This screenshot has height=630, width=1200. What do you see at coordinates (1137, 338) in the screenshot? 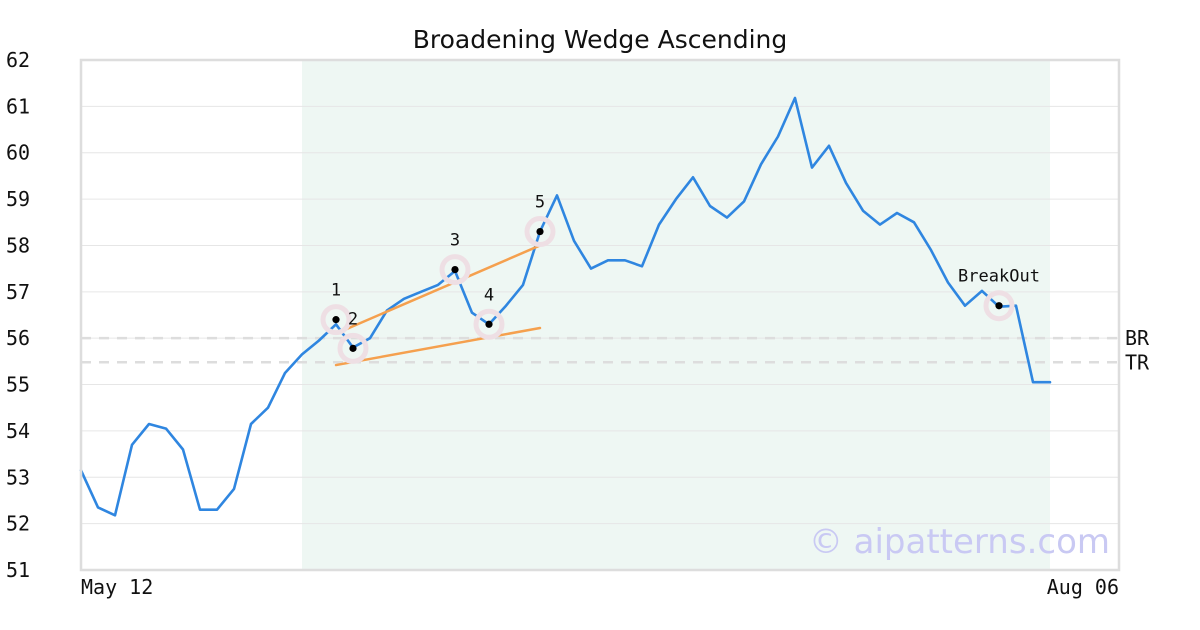
I see `reference-line-label: BR` at bounding box center [1137, 338].